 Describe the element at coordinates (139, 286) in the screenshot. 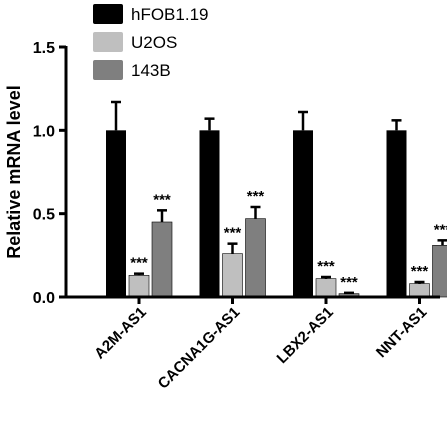

I see `bar-U2OS-A2M-AS1` at that location.